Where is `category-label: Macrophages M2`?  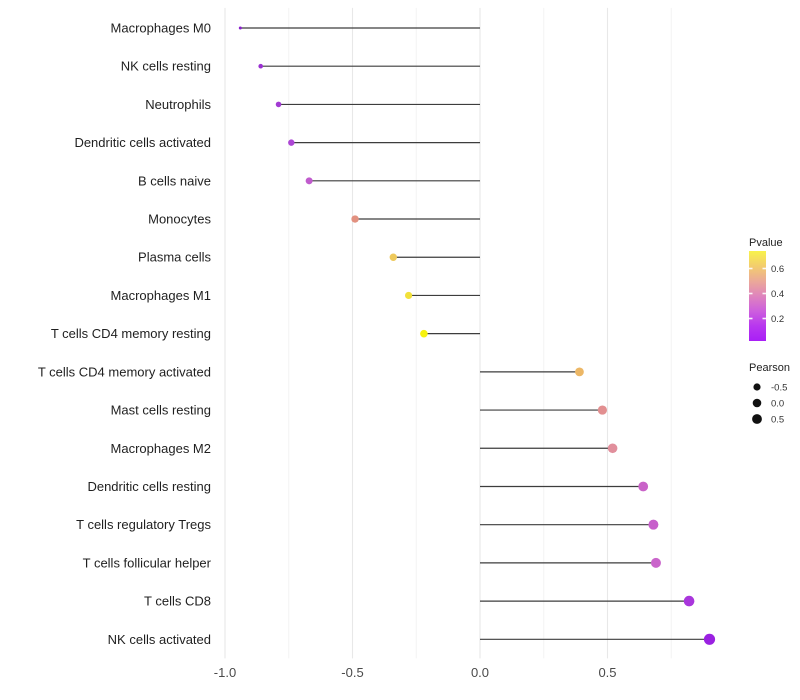 category-label: Macrophages M2 is located at coordinates (161, 448).